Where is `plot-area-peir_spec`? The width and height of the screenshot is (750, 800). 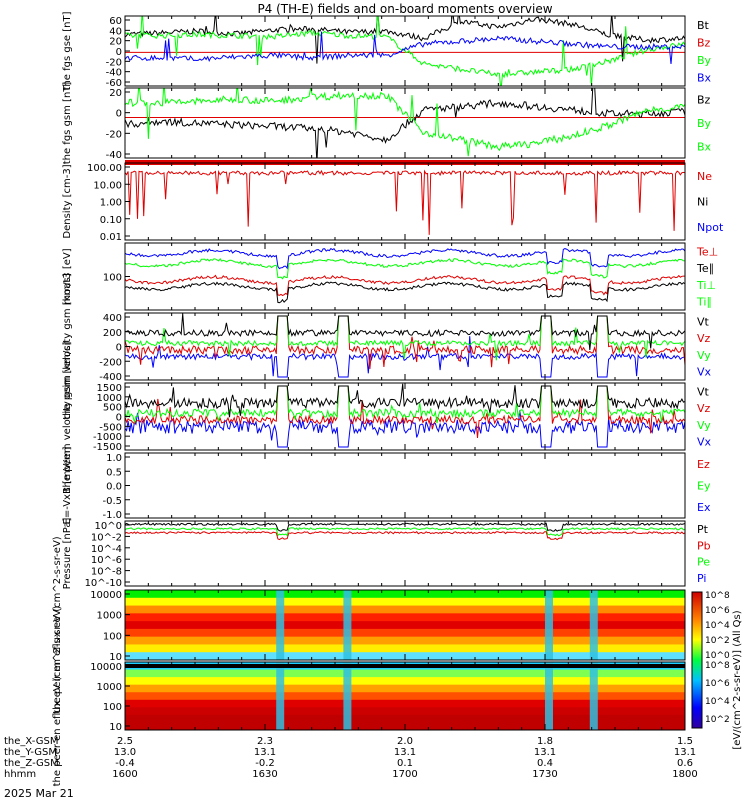
plot-area-peir_spec is located at coordinates (405, 625).